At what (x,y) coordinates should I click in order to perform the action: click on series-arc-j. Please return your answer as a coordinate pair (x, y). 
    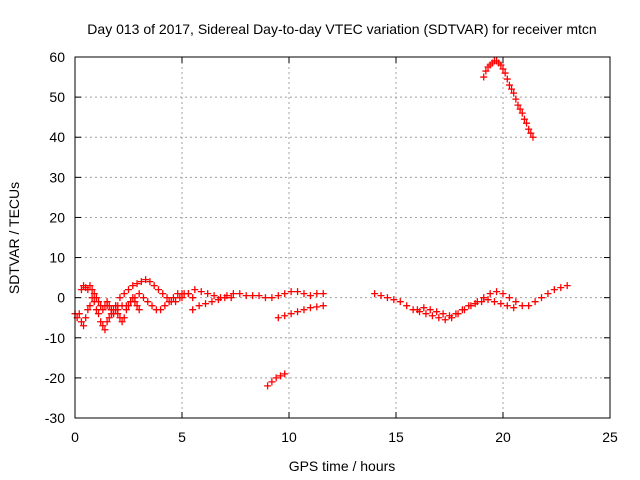
    Looking at the image, I should click on (487, 303).